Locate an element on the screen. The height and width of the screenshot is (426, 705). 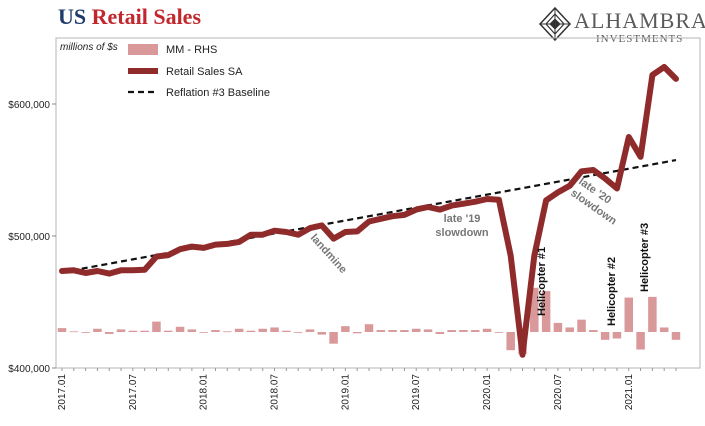
annotation-text: Helicopter #1 is located at coordinates (542, 281).